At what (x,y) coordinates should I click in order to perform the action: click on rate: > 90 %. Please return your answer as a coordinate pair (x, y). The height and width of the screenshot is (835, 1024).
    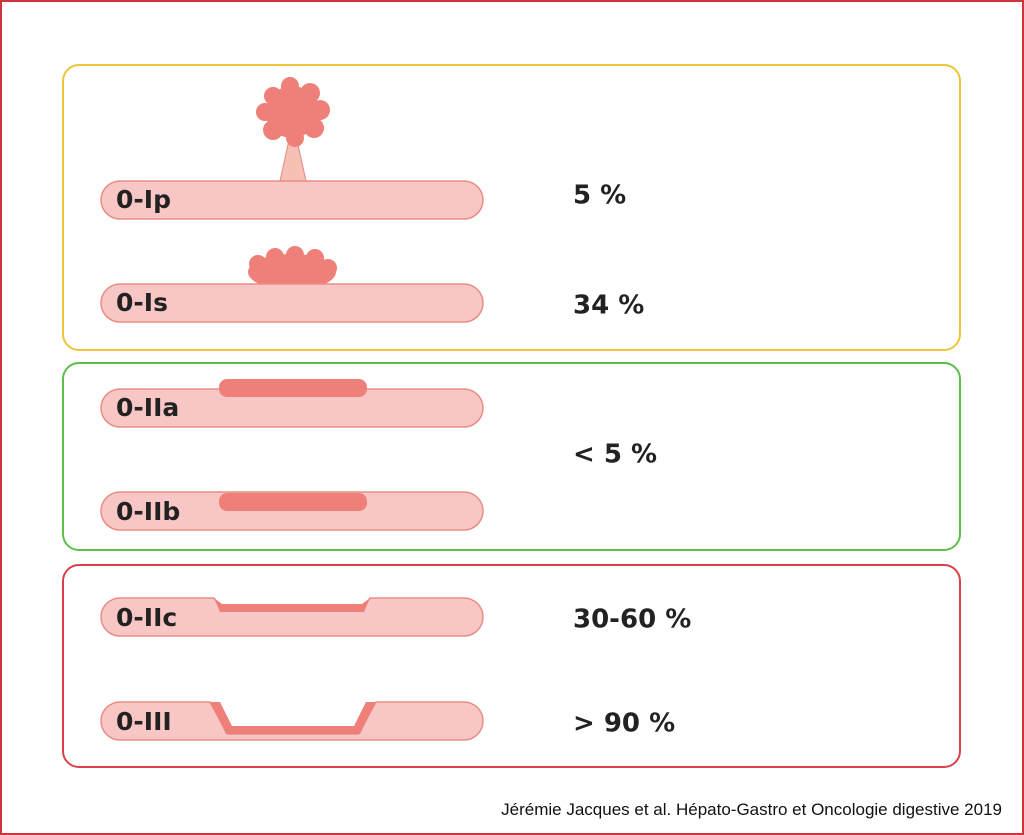
    Looking at the image, I should click on (624, 724).